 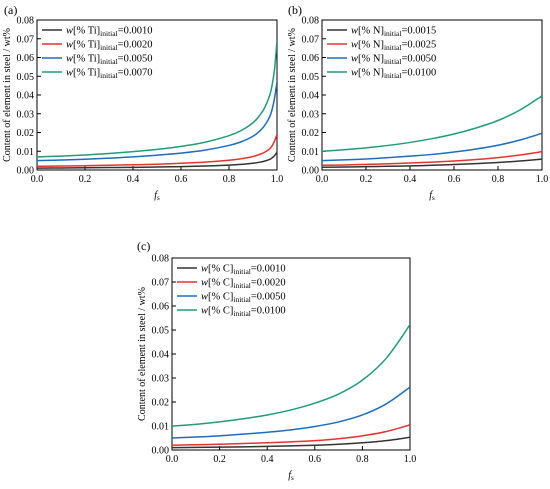 I want to click on legend-entry: w[% Ti]initial=0.0050, so click(x=109, y=60).